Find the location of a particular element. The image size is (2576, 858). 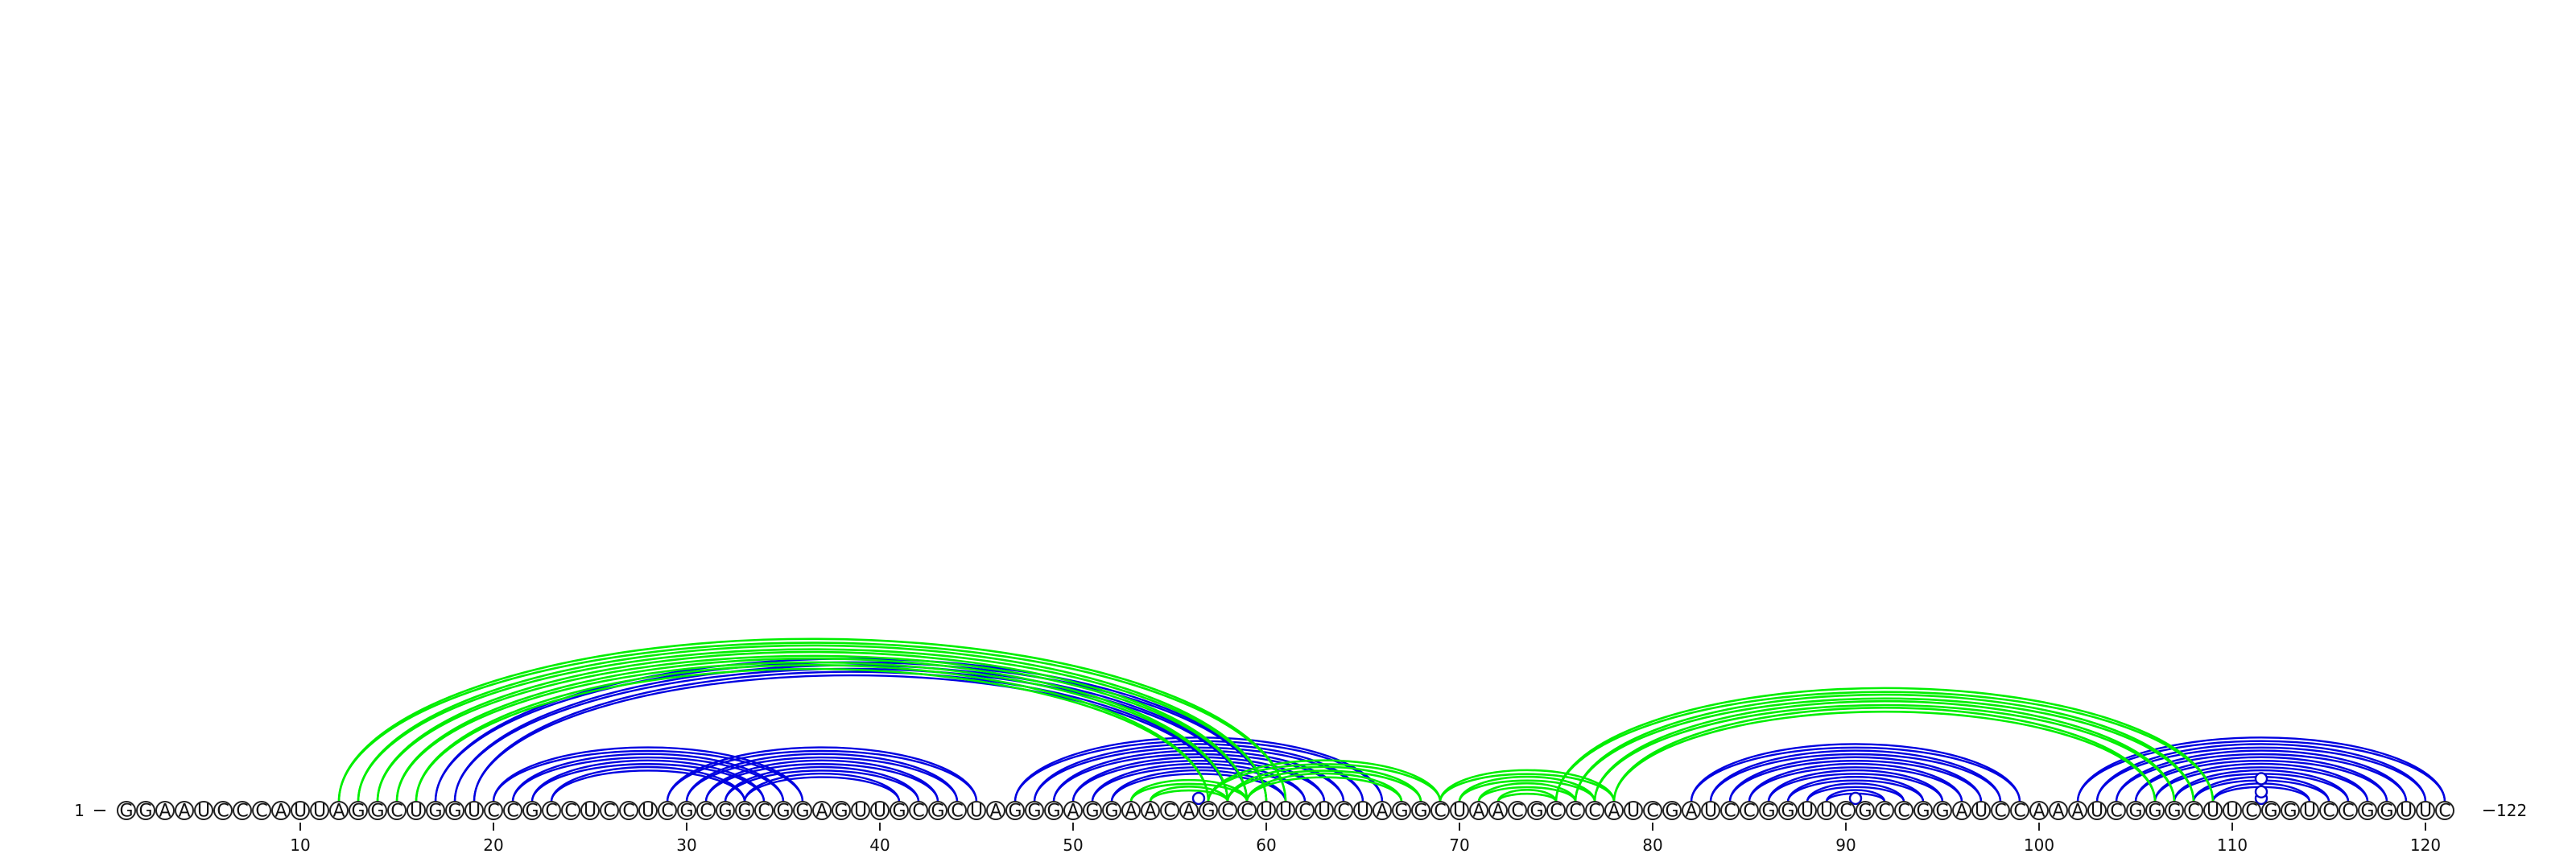

axis-tick-label: 70 is located at coordinates (1459, 845).